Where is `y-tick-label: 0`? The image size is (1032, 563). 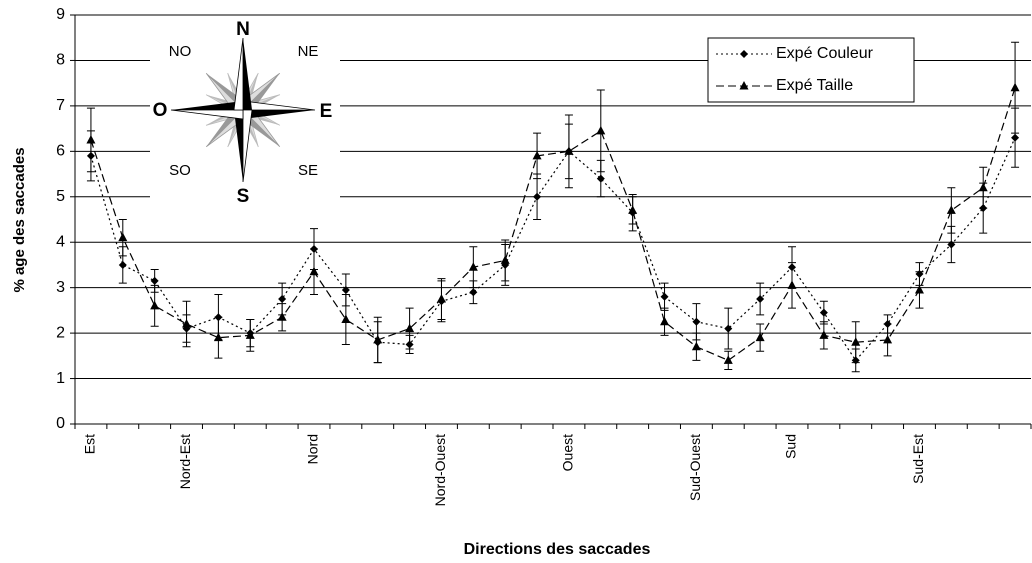
y-tick-label: 0 is located at coordinates (60, 423).